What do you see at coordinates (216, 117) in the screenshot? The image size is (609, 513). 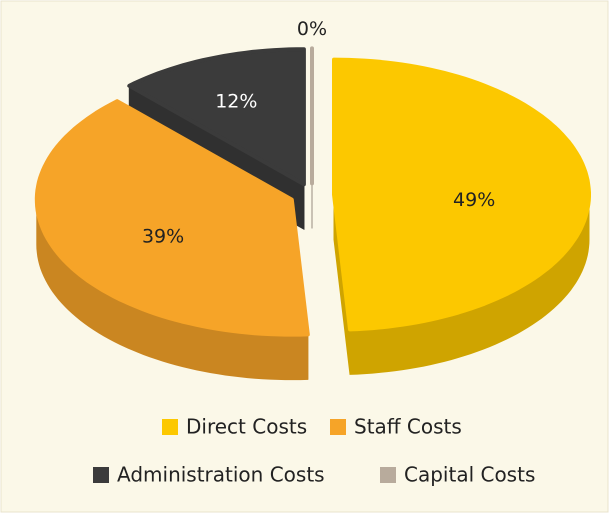 I see `slice` at bounding box center [216, 117].